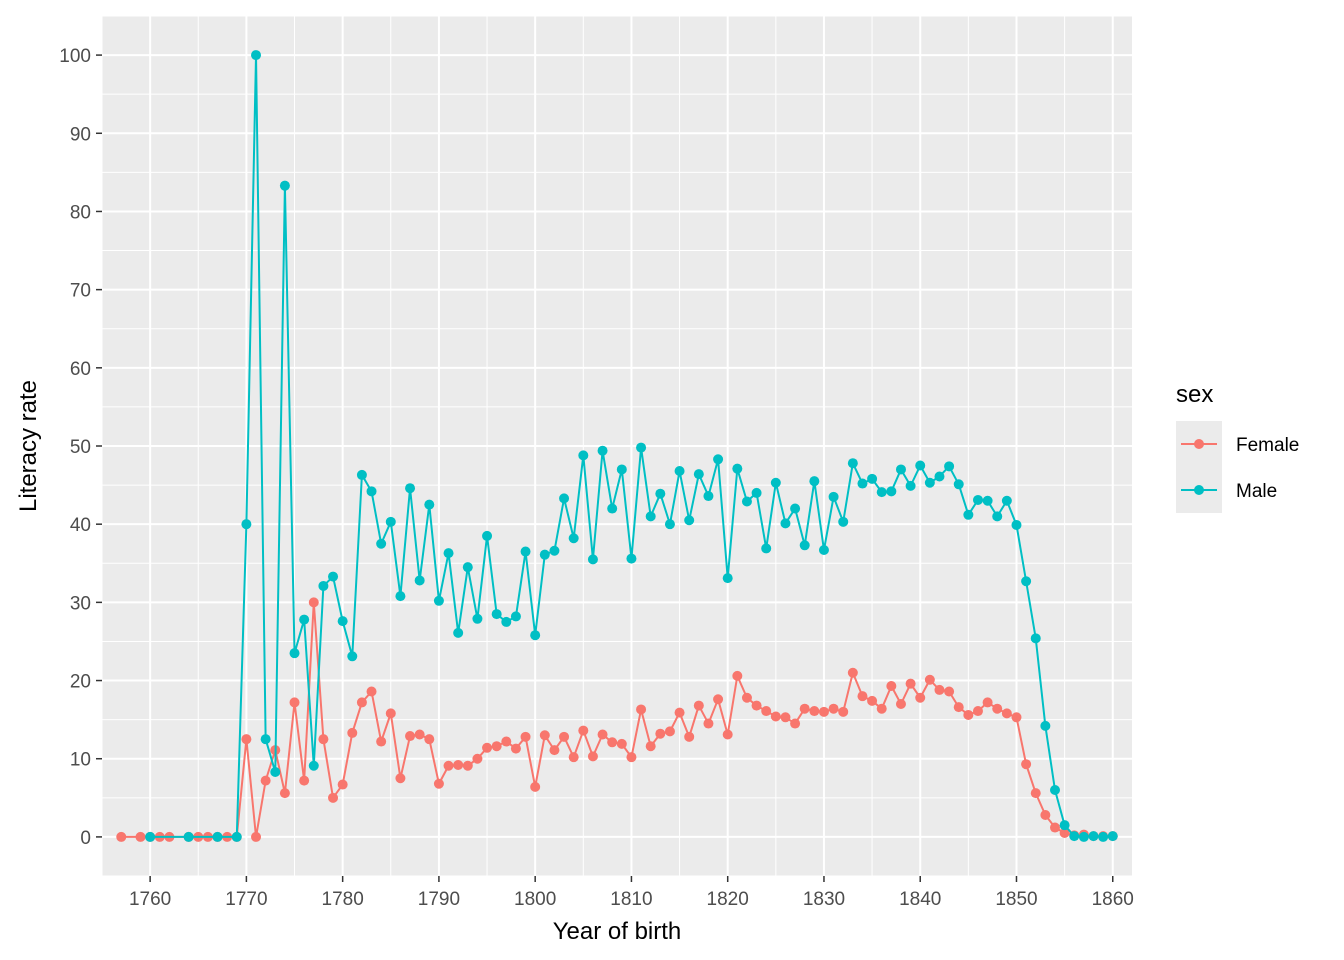  Describe the element at coordinates (631, 899) in the screenshot. I see `x-tick-label: 1810` at that location.